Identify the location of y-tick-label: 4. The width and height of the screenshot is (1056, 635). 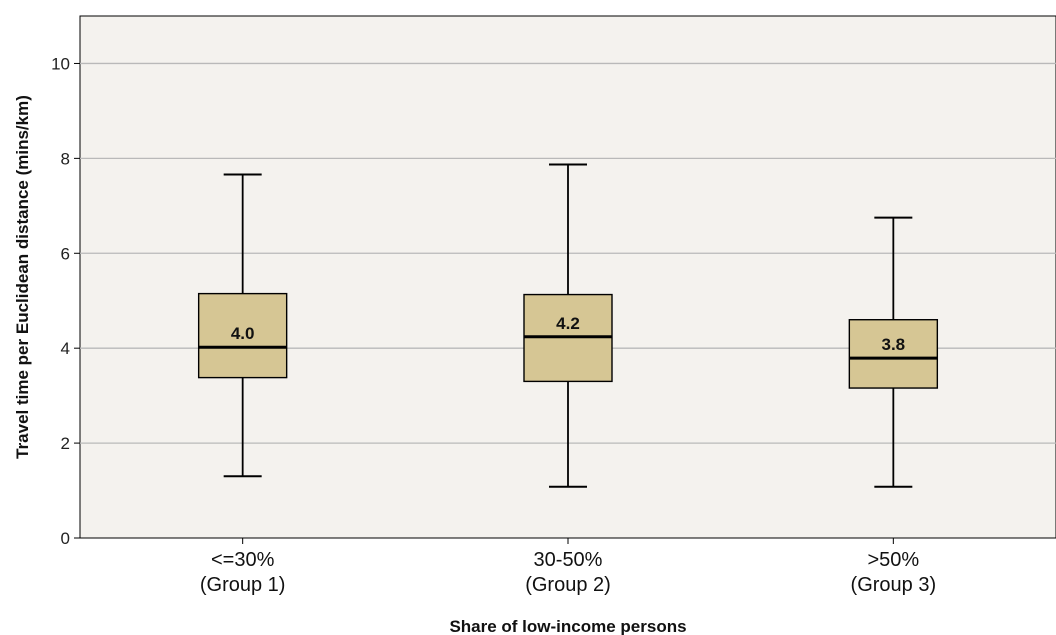
(65, 348).